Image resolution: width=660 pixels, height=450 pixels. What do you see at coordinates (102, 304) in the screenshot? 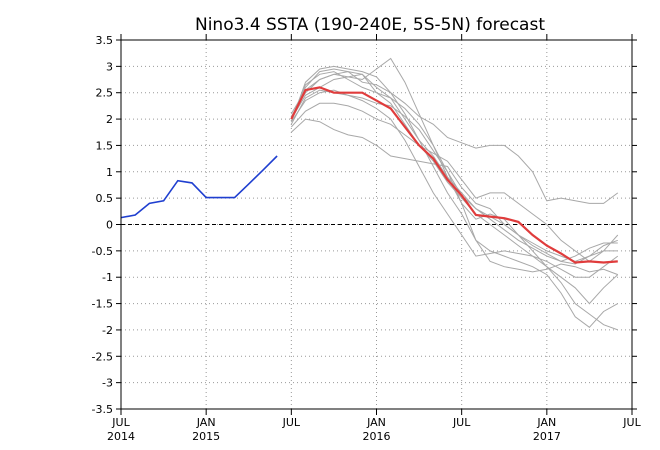
I see `y-tick-label: -1.5` at bounding box center [102, 304].